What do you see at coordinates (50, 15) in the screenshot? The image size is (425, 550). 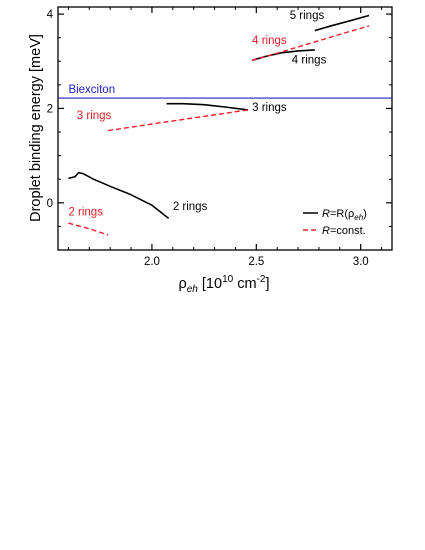 I see `y-tick-label: 4` at bounding box center [50, 15].